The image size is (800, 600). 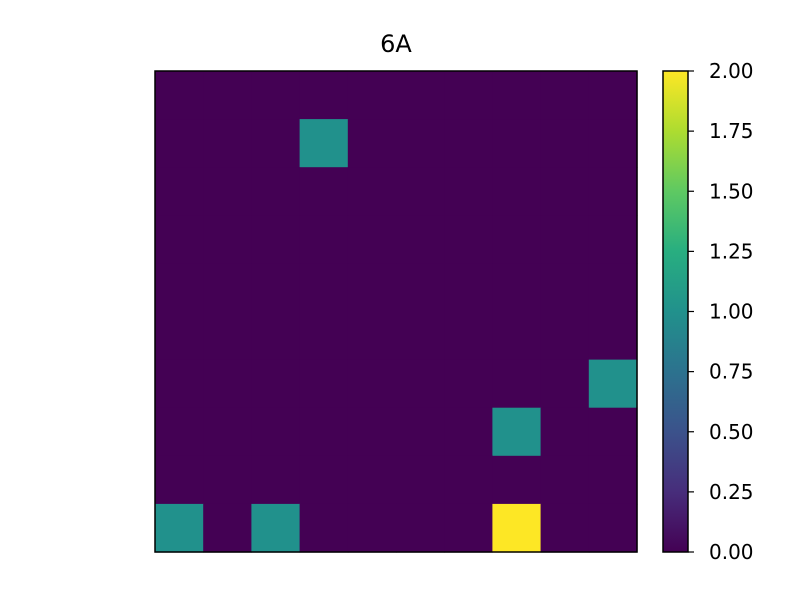 What do you see at coordinates (565, 143) in the screenshot?
I see `heatmap-cell-r1-c8` at bounding box center [565, 143].